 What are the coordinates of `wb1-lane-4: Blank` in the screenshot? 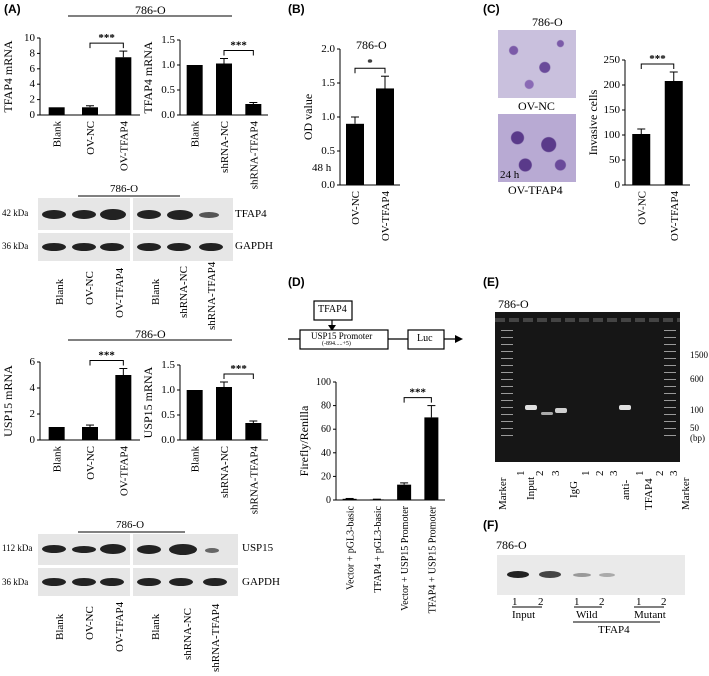 It's located at (156, 291).